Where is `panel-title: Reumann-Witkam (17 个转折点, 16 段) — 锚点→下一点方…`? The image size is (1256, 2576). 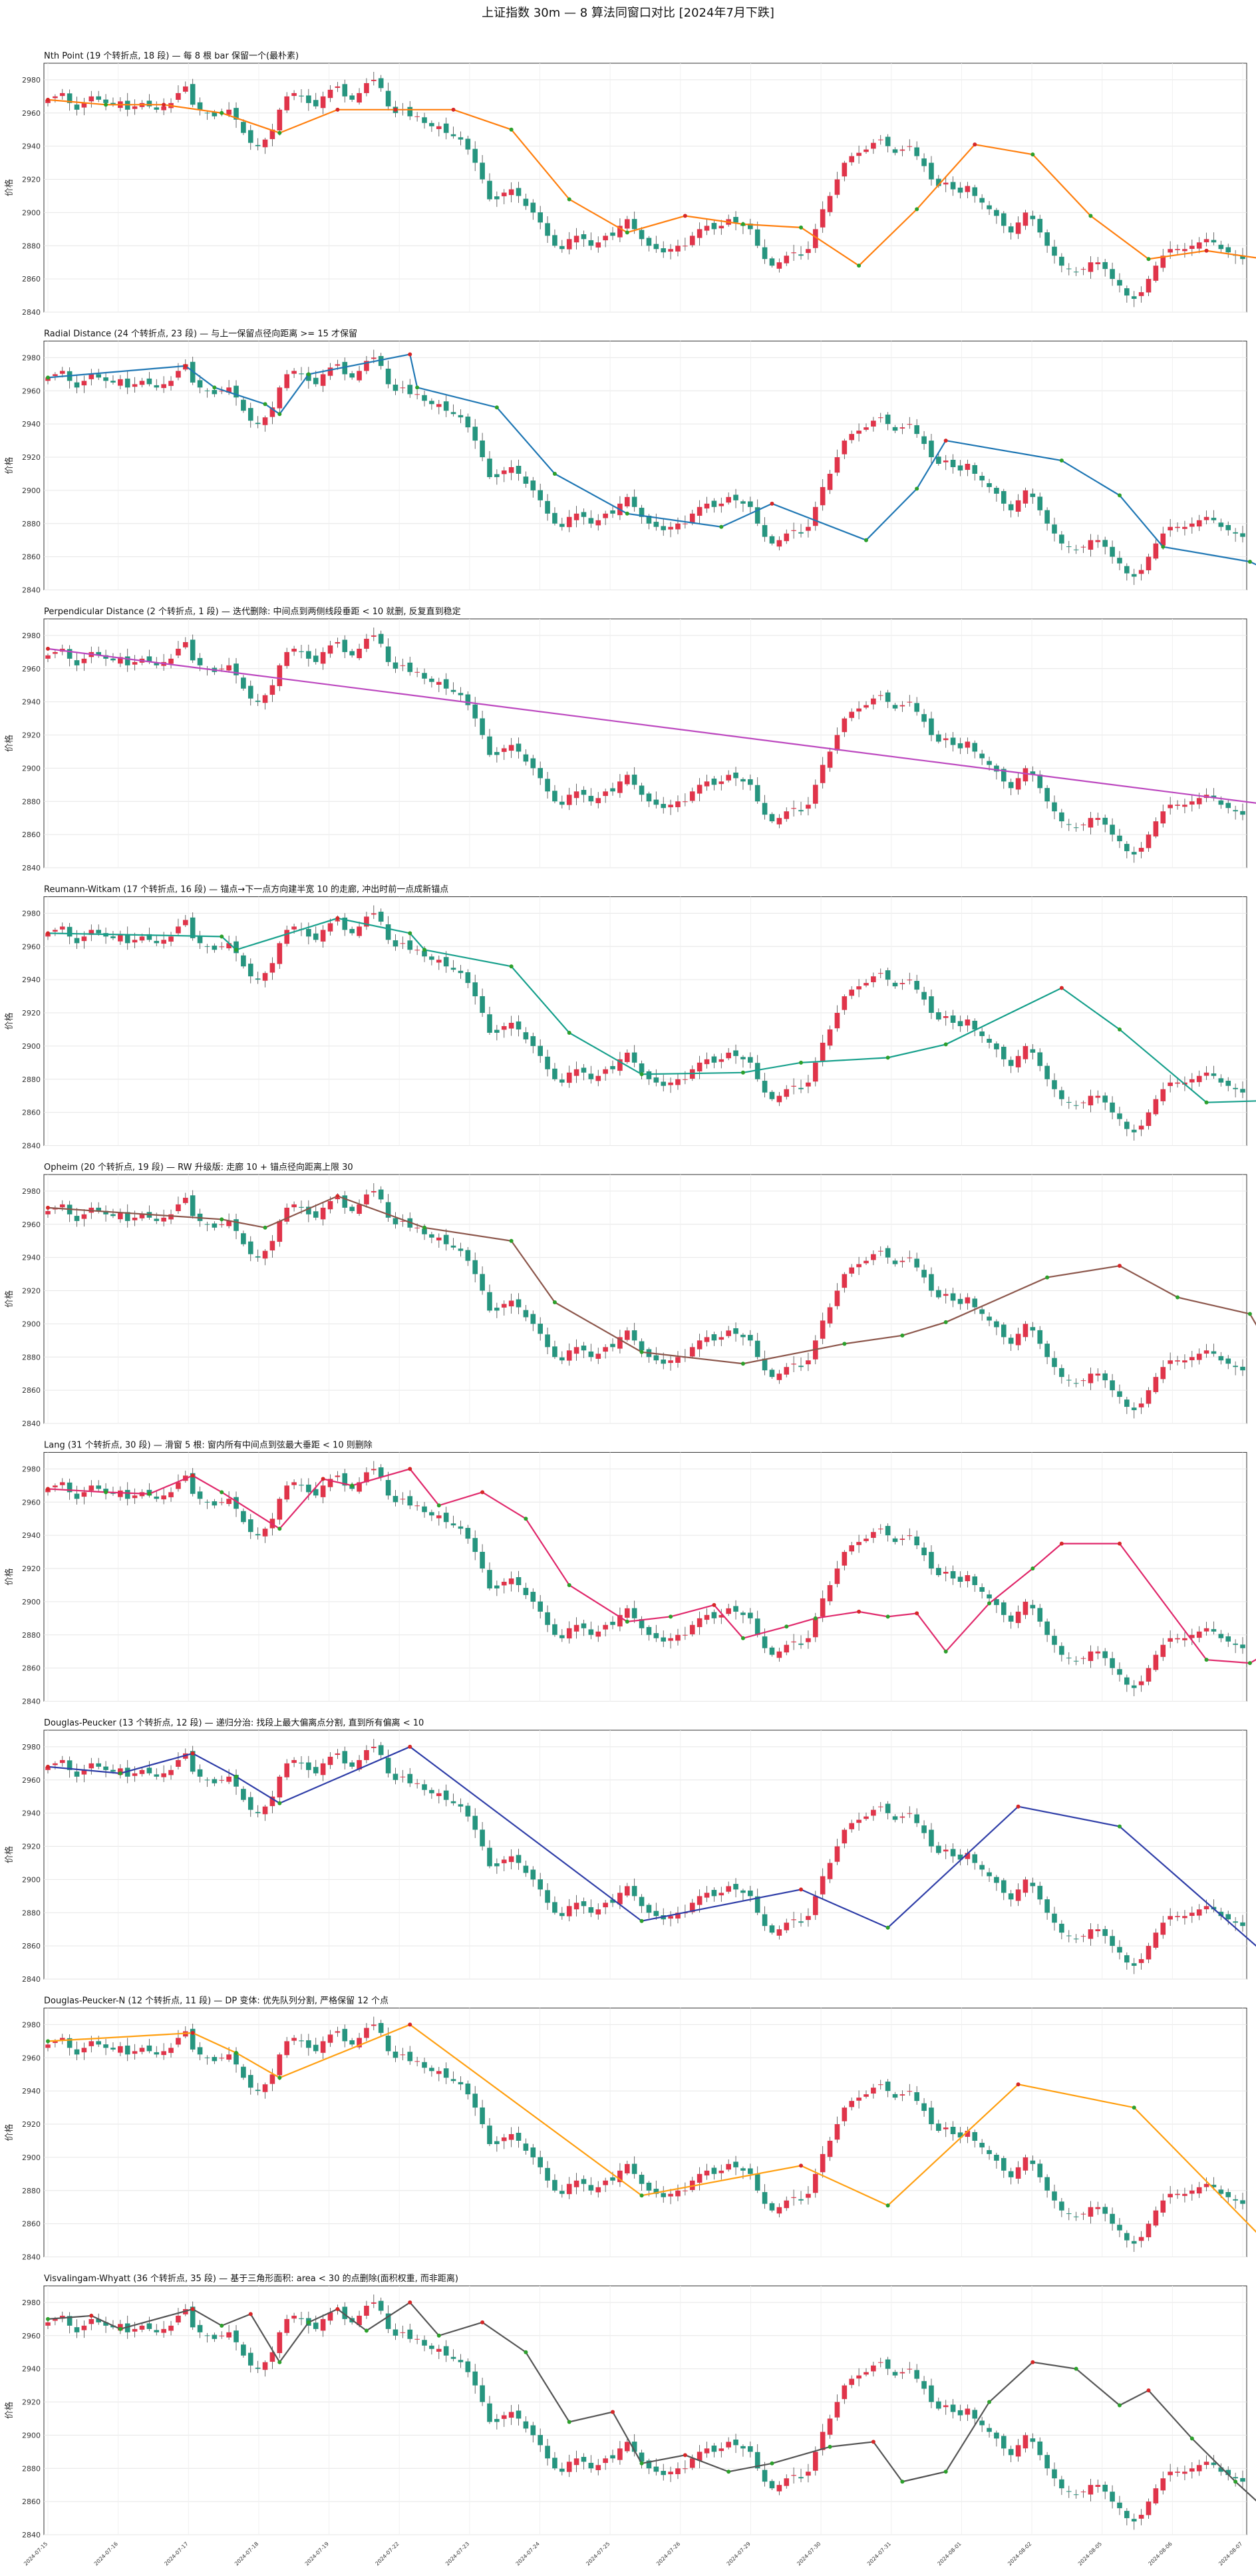 panel-title: Reumann-Witkam (17 个转折点, 16 段) — 锚点→下一点方… is located at coordinates (246, 890).